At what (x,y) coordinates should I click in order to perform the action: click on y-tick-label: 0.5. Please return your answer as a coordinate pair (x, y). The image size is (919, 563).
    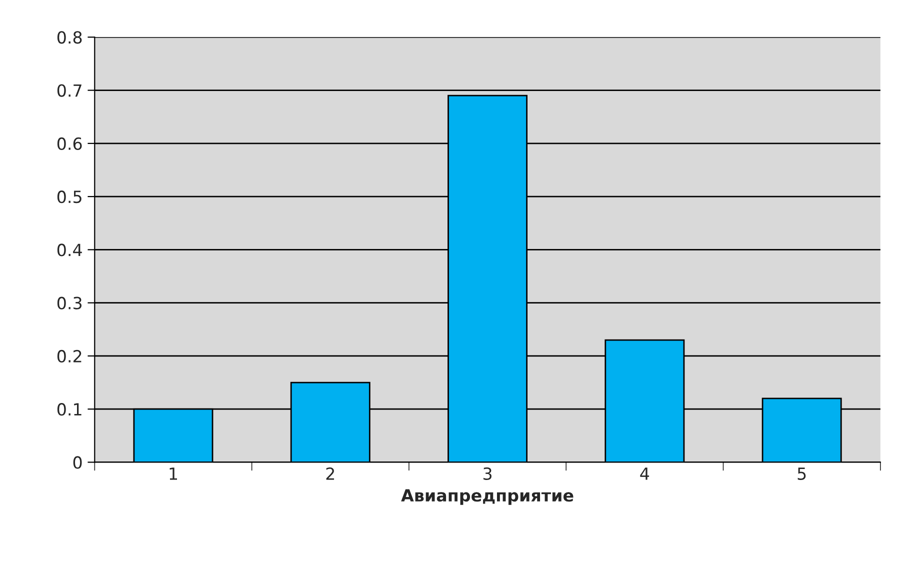
    Looking at the image, I should click on (69, 197).